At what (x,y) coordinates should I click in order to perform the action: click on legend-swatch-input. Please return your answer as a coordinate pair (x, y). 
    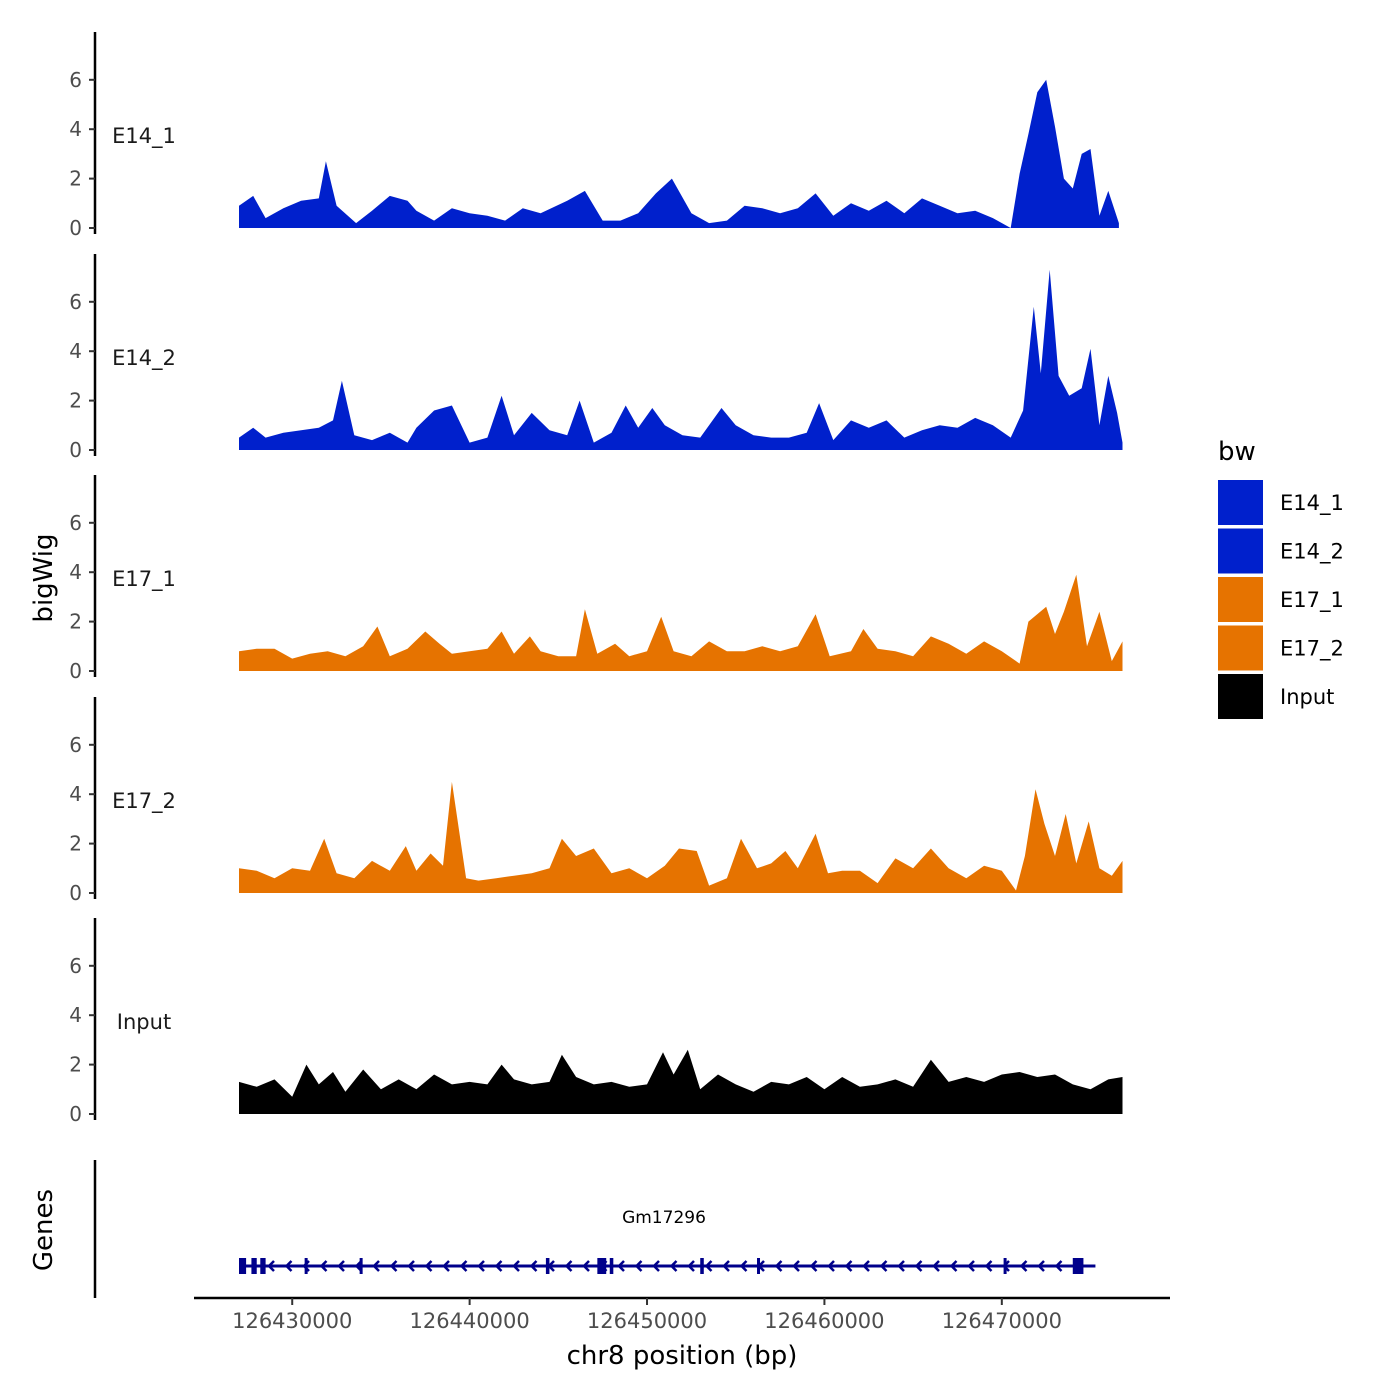
    Looking at the image, I should click on (1240, 696).